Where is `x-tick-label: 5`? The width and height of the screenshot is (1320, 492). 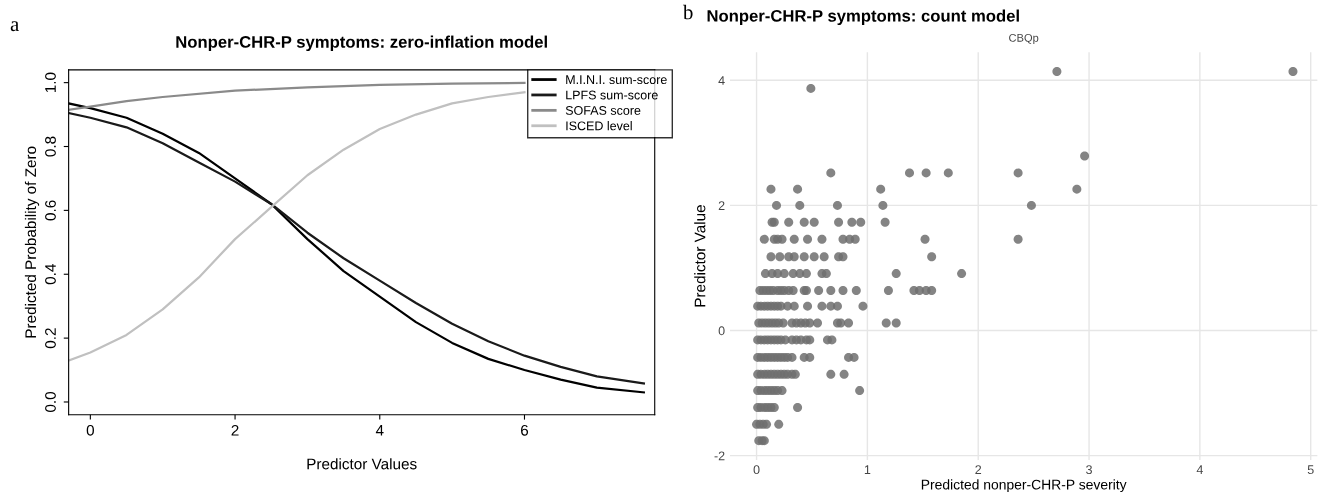
x-tick-label: 5 is located at coordinates (1310, 470).